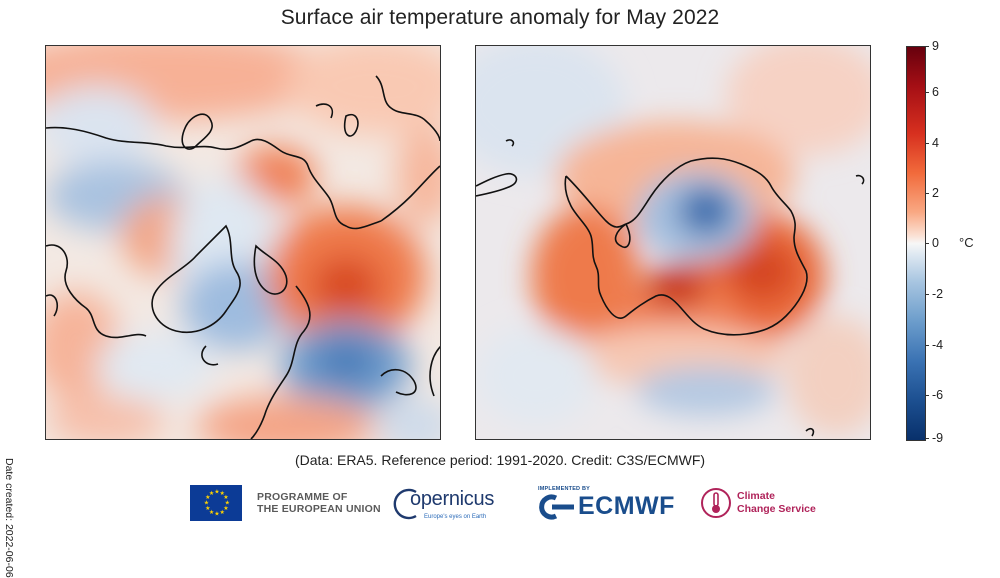 The height and width of the screenshot is (578, 1000). Describe the element at coordinates (558, 507) in the screenshot. I see `ecmwf-c-icon` at that location.